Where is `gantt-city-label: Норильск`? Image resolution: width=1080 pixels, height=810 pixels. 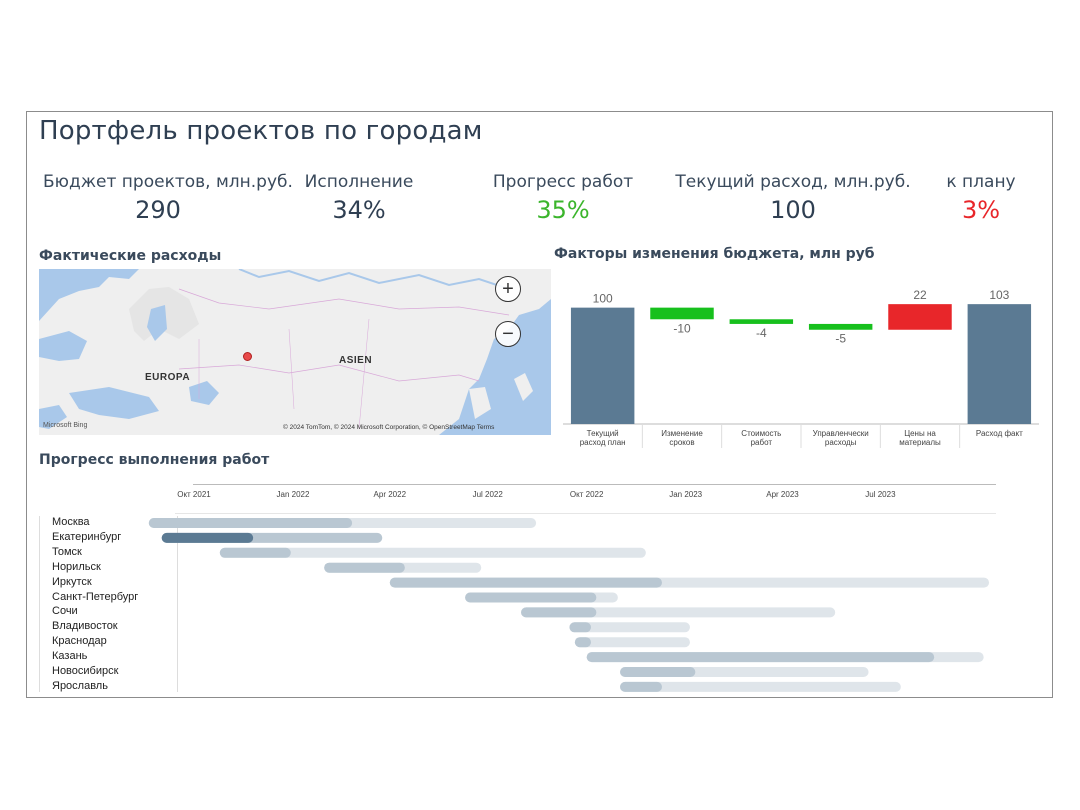
gantt-city-label: Норильск is located at coordinates (76, 566).